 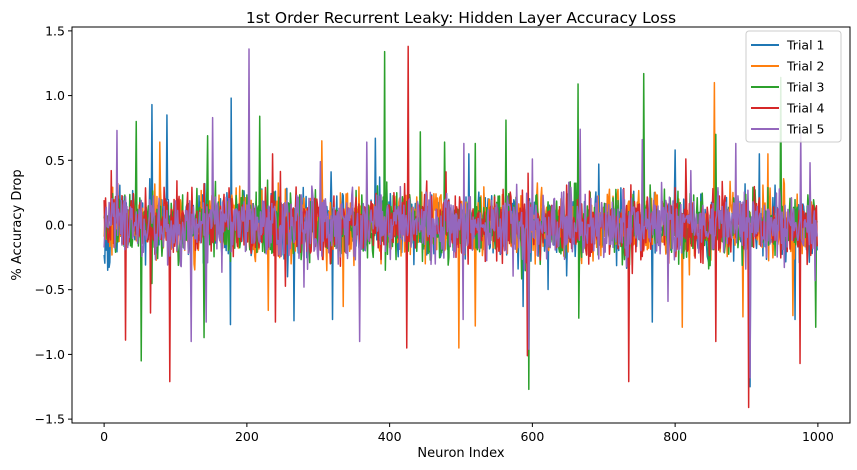 I want to click on x-tick-label: 600, so click(x=532, y=436).